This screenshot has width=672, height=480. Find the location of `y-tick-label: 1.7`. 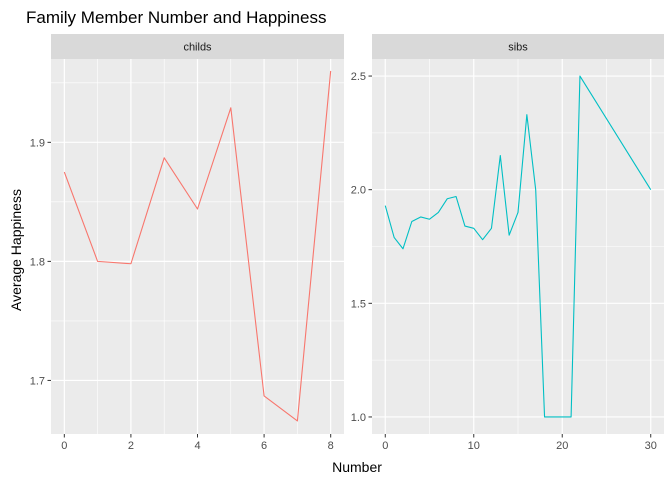

y-tick-label: 1.7 is located at coordinates (37, 381).